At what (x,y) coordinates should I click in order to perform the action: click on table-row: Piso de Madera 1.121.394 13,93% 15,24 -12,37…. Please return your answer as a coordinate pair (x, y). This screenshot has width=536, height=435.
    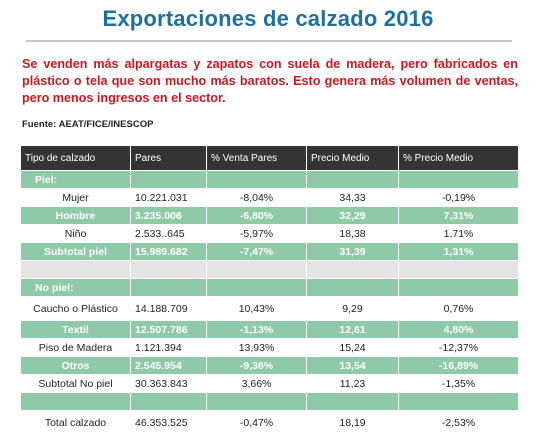
    Looking at the image, I should click on (269, 347).